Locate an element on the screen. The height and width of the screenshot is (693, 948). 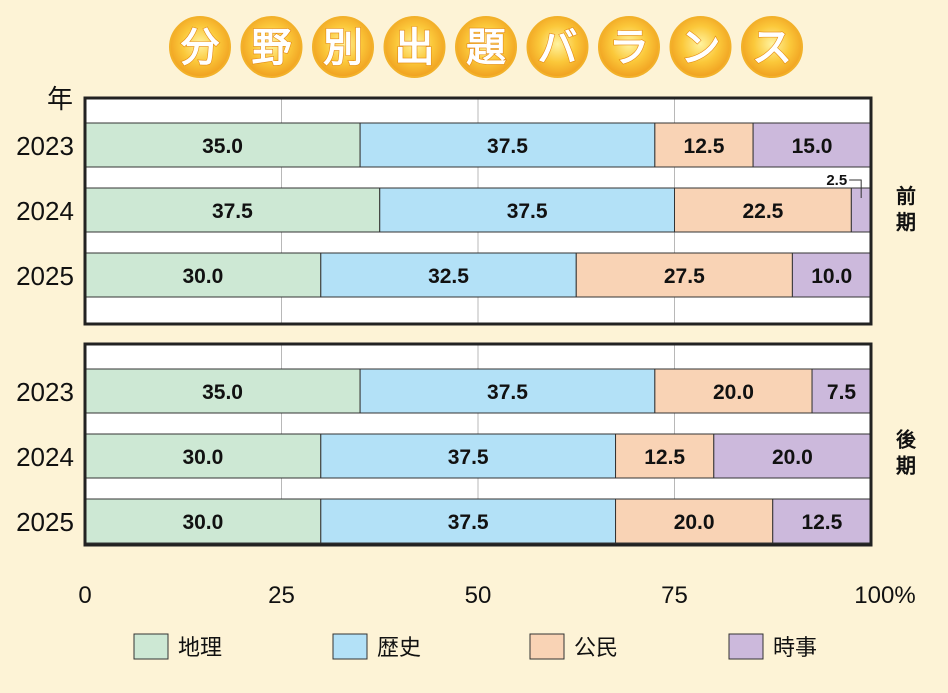
x-tick-label: 75 is located at coordinates (674, 595).